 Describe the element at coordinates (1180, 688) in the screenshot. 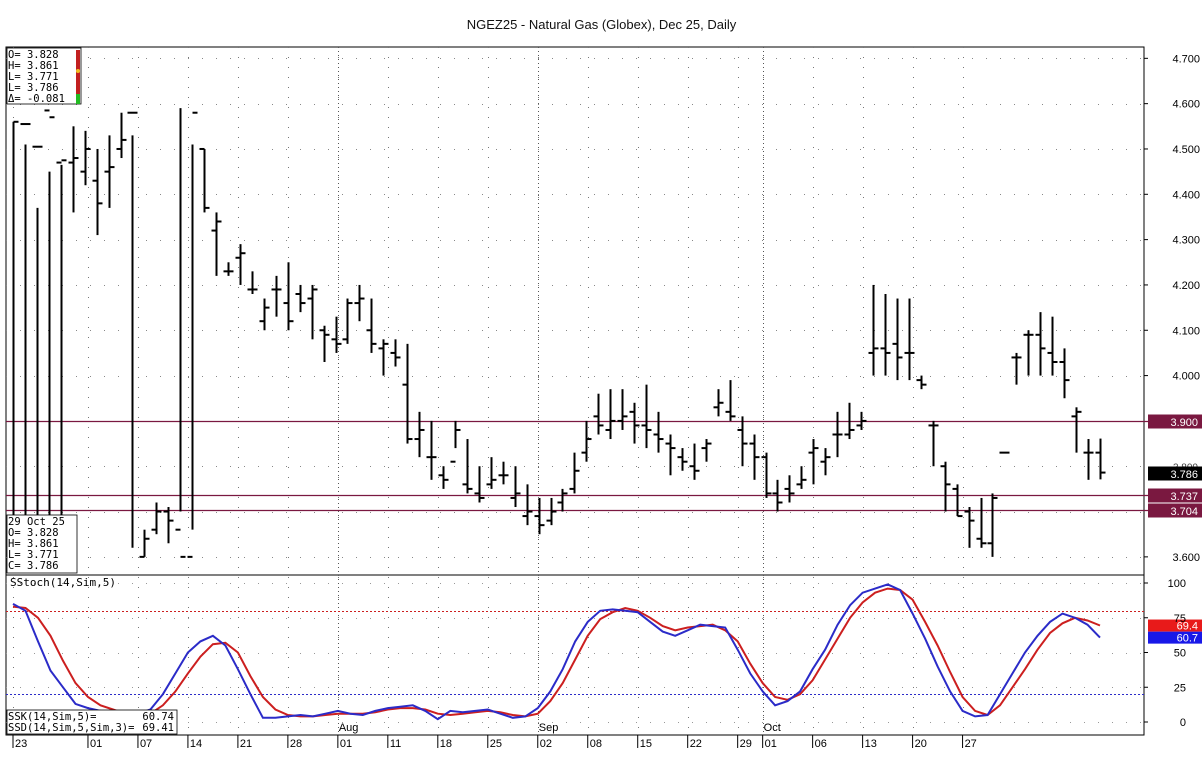

I see `stoch-tick-label: 25` at that location.